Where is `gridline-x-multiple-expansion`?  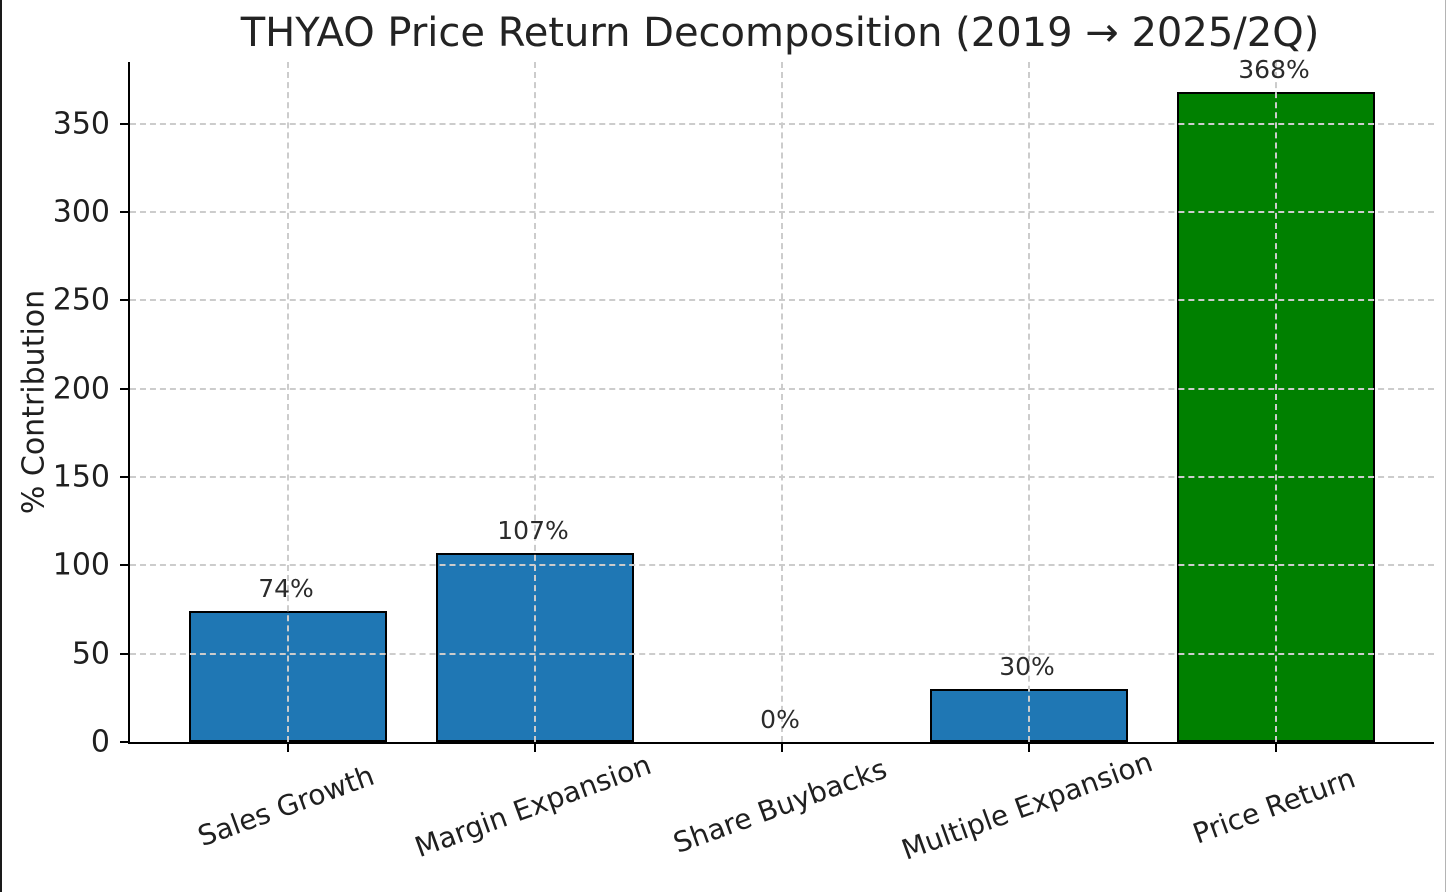 gridline-x-multiple-expansion is located at coordinates (1029, 402).